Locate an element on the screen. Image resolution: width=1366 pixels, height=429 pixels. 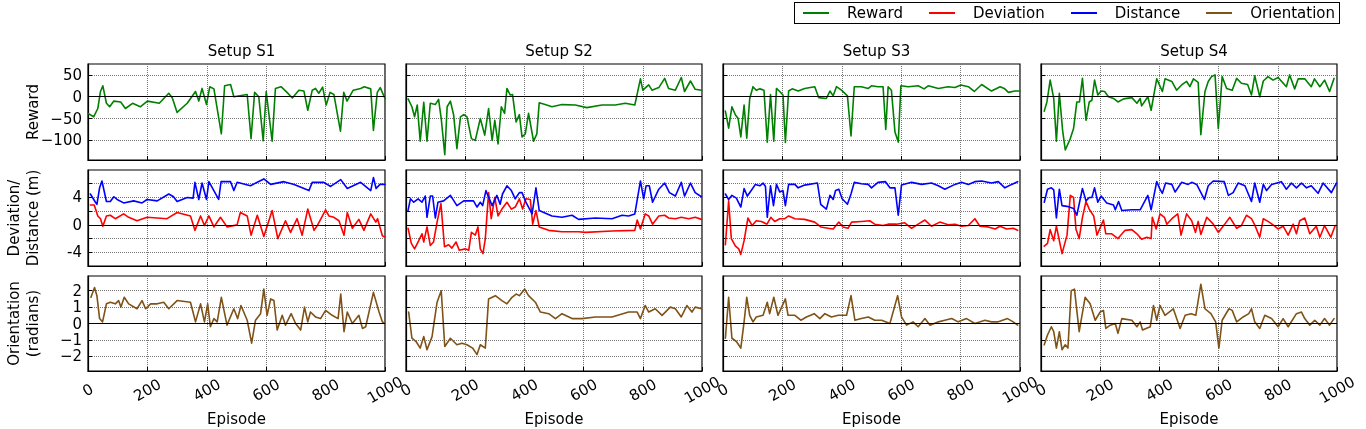
legend-label: Distance is located at coordinates (1147, 13).